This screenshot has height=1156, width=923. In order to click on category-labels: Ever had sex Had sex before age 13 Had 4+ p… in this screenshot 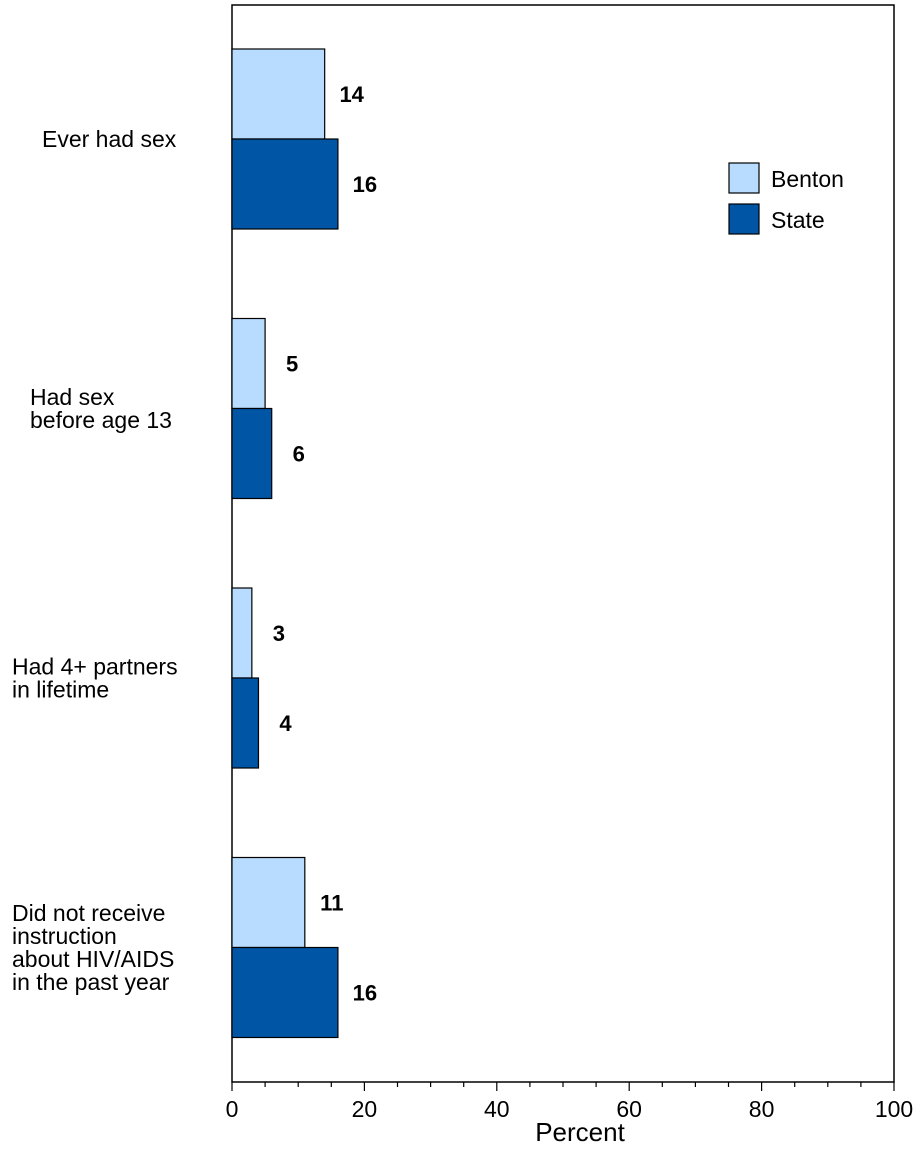, I will do `click(95, 560)`.